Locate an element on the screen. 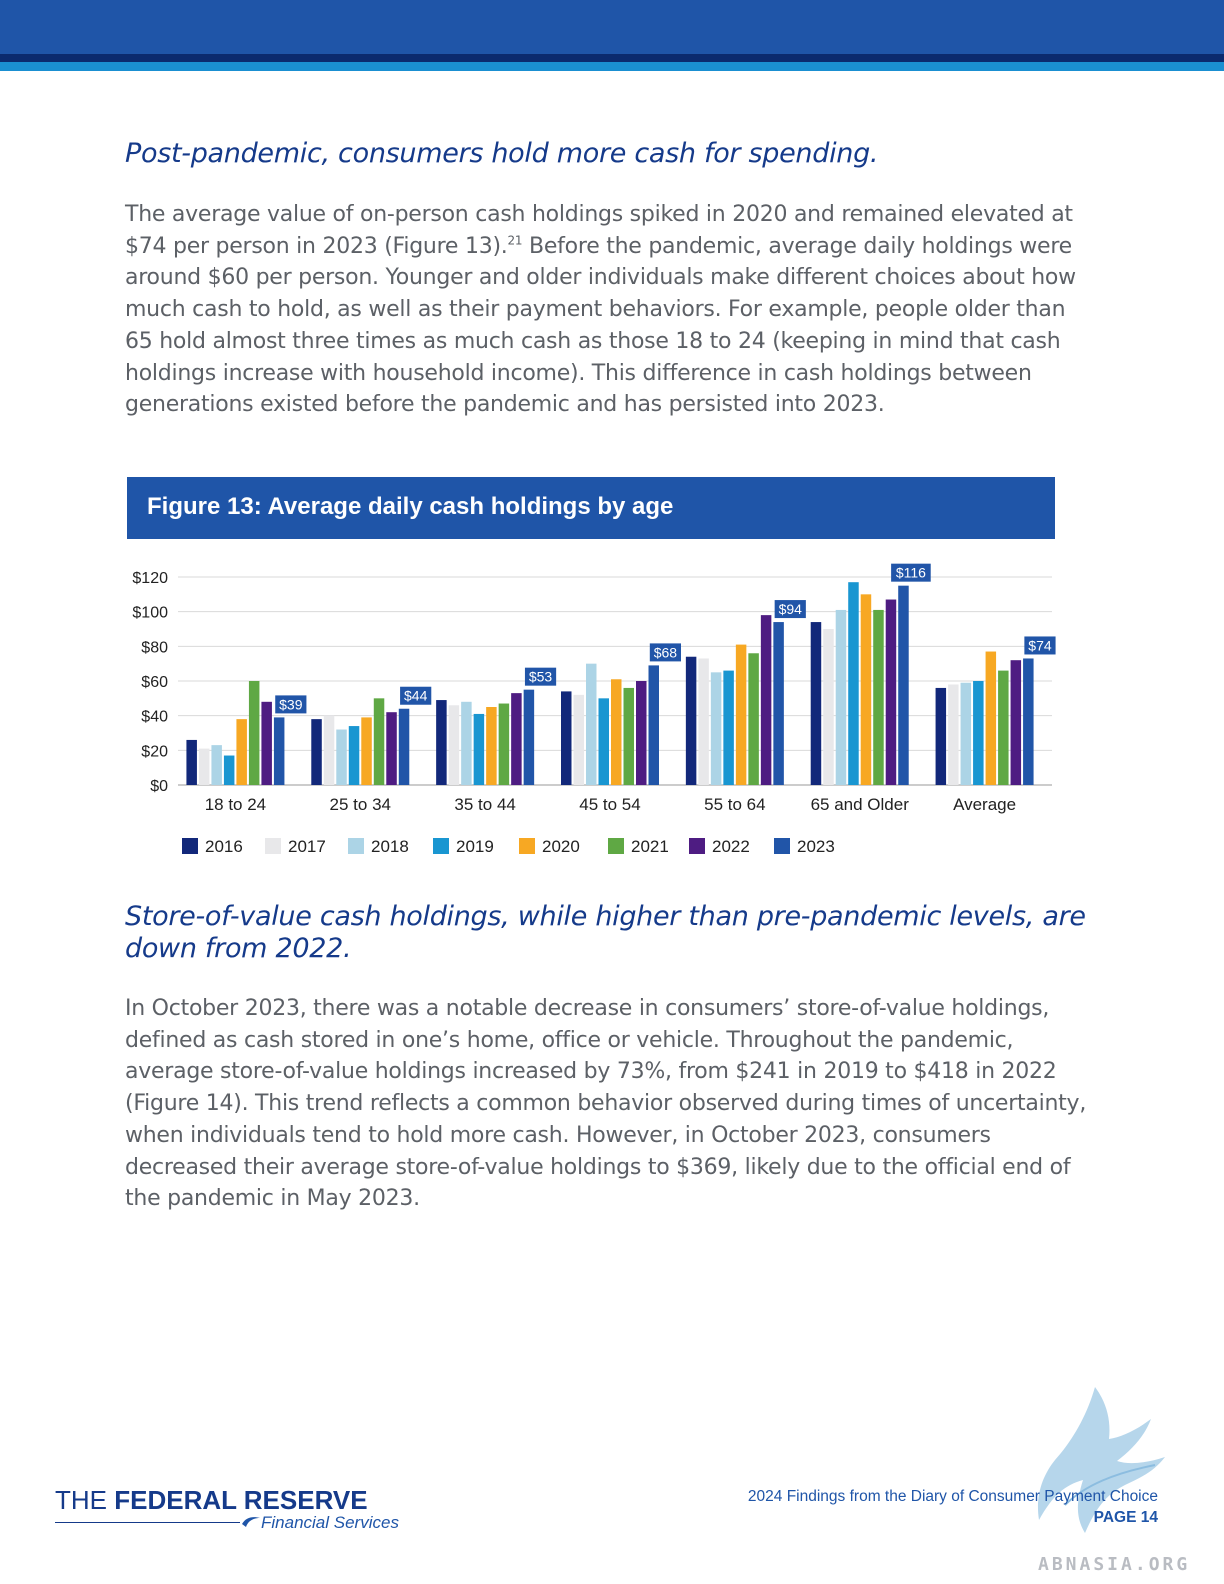 The width and height of the screenshot is (1224, 1584). footnote-ref: 21 is located at coordinates (515, 240).